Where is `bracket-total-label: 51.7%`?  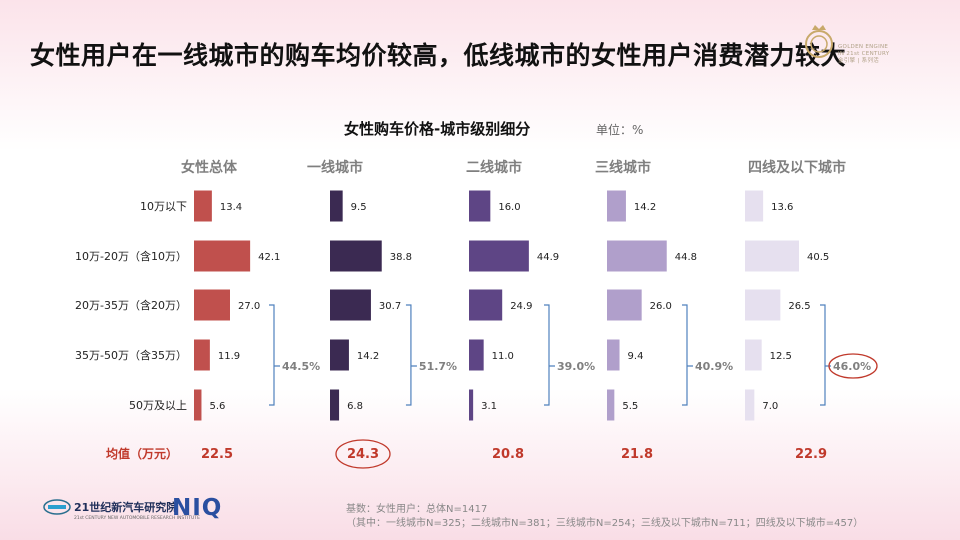 bracket-total-label: 51.7% is located at coordinates (438, 366).